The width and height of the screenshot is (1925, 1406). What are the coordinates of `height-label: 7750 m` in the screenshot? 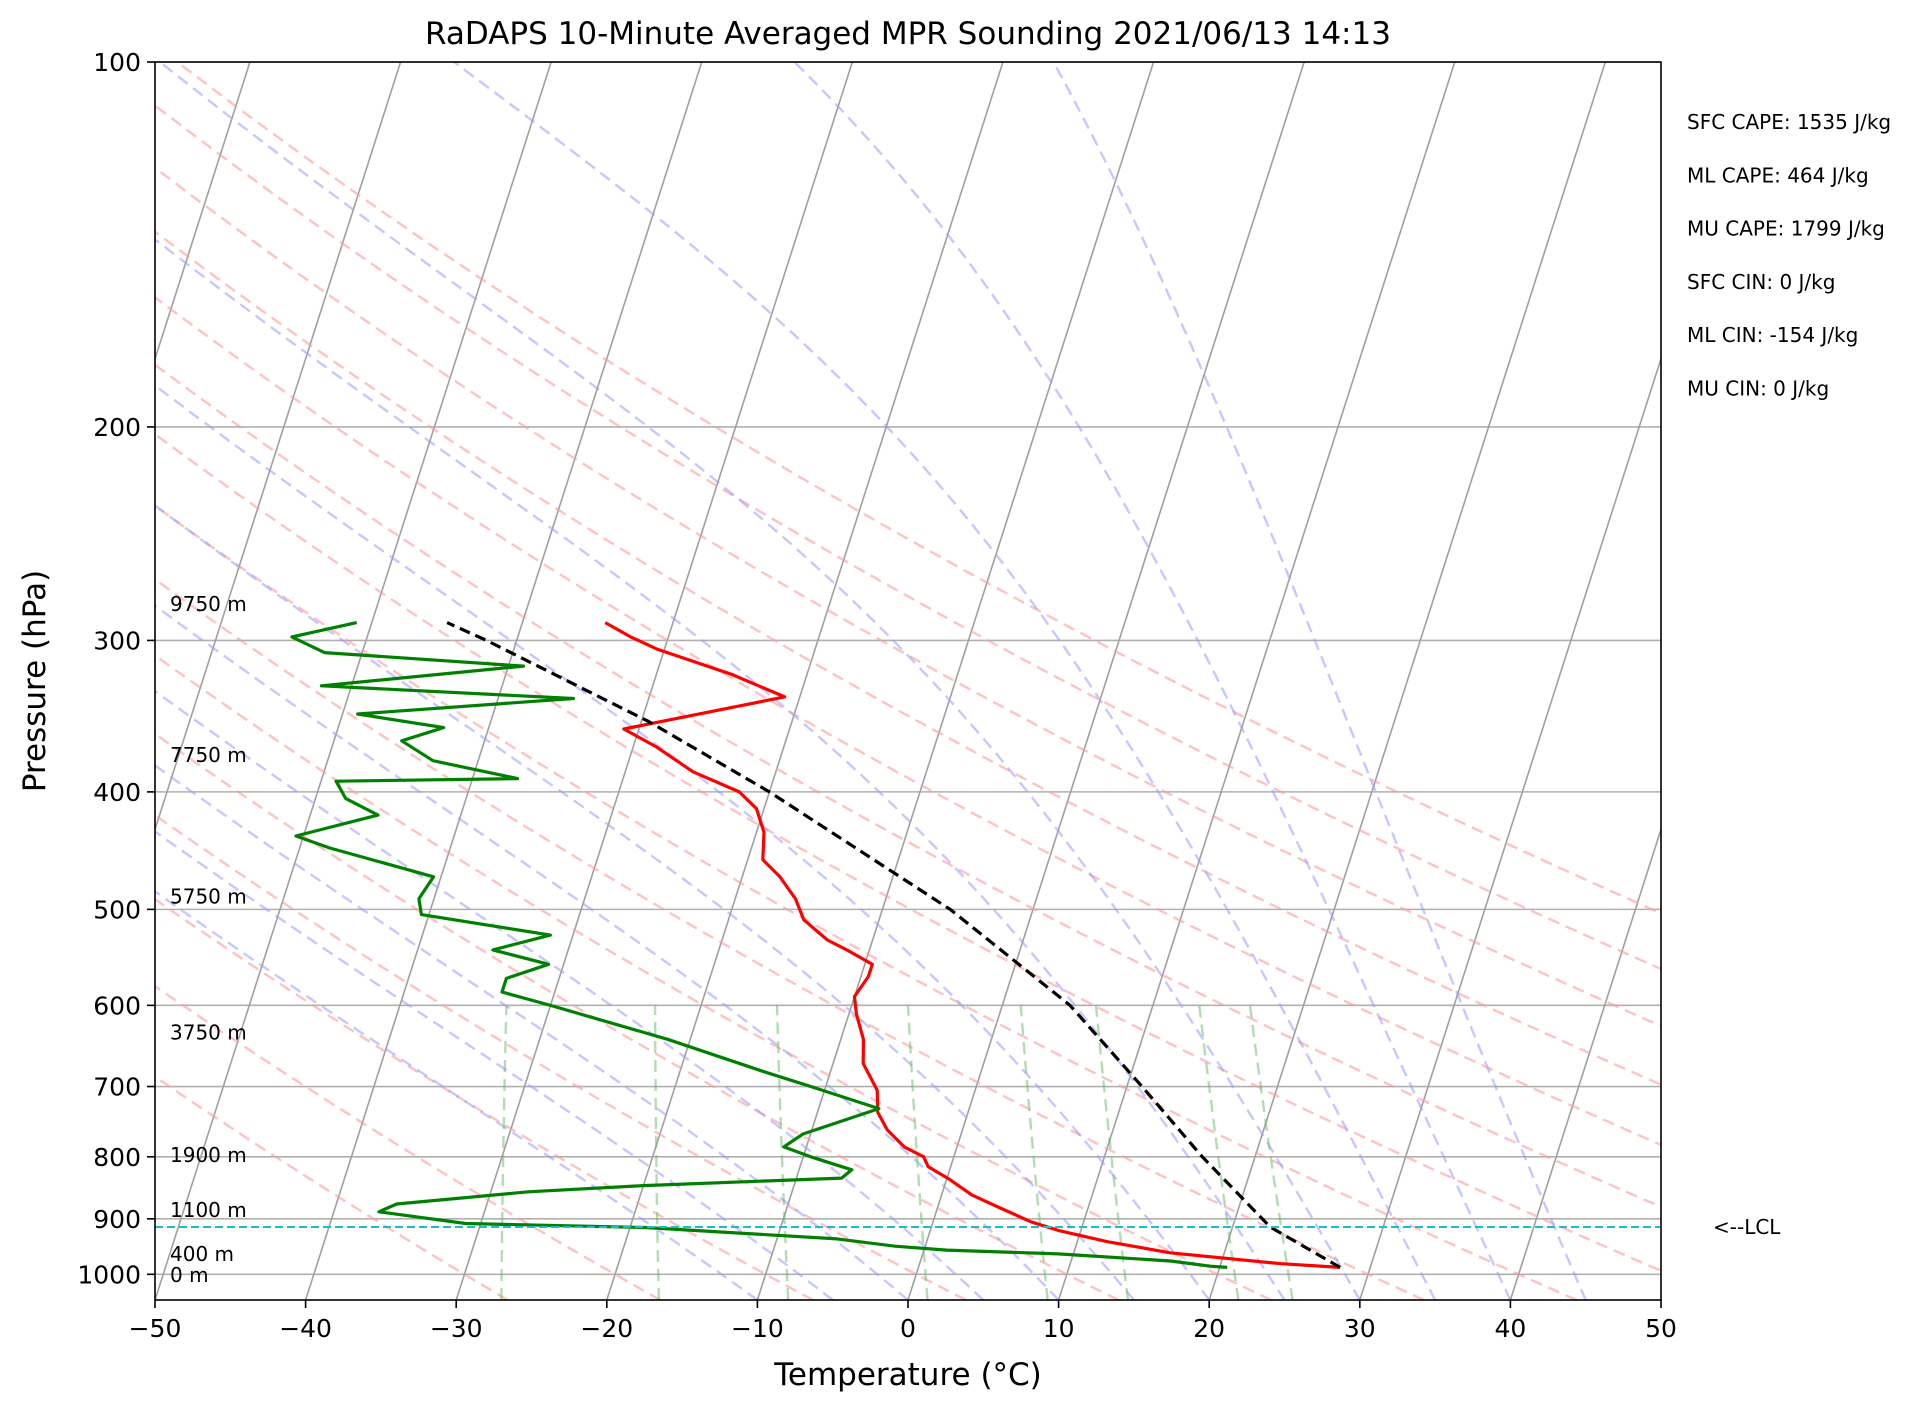 It's located at (208, 755).